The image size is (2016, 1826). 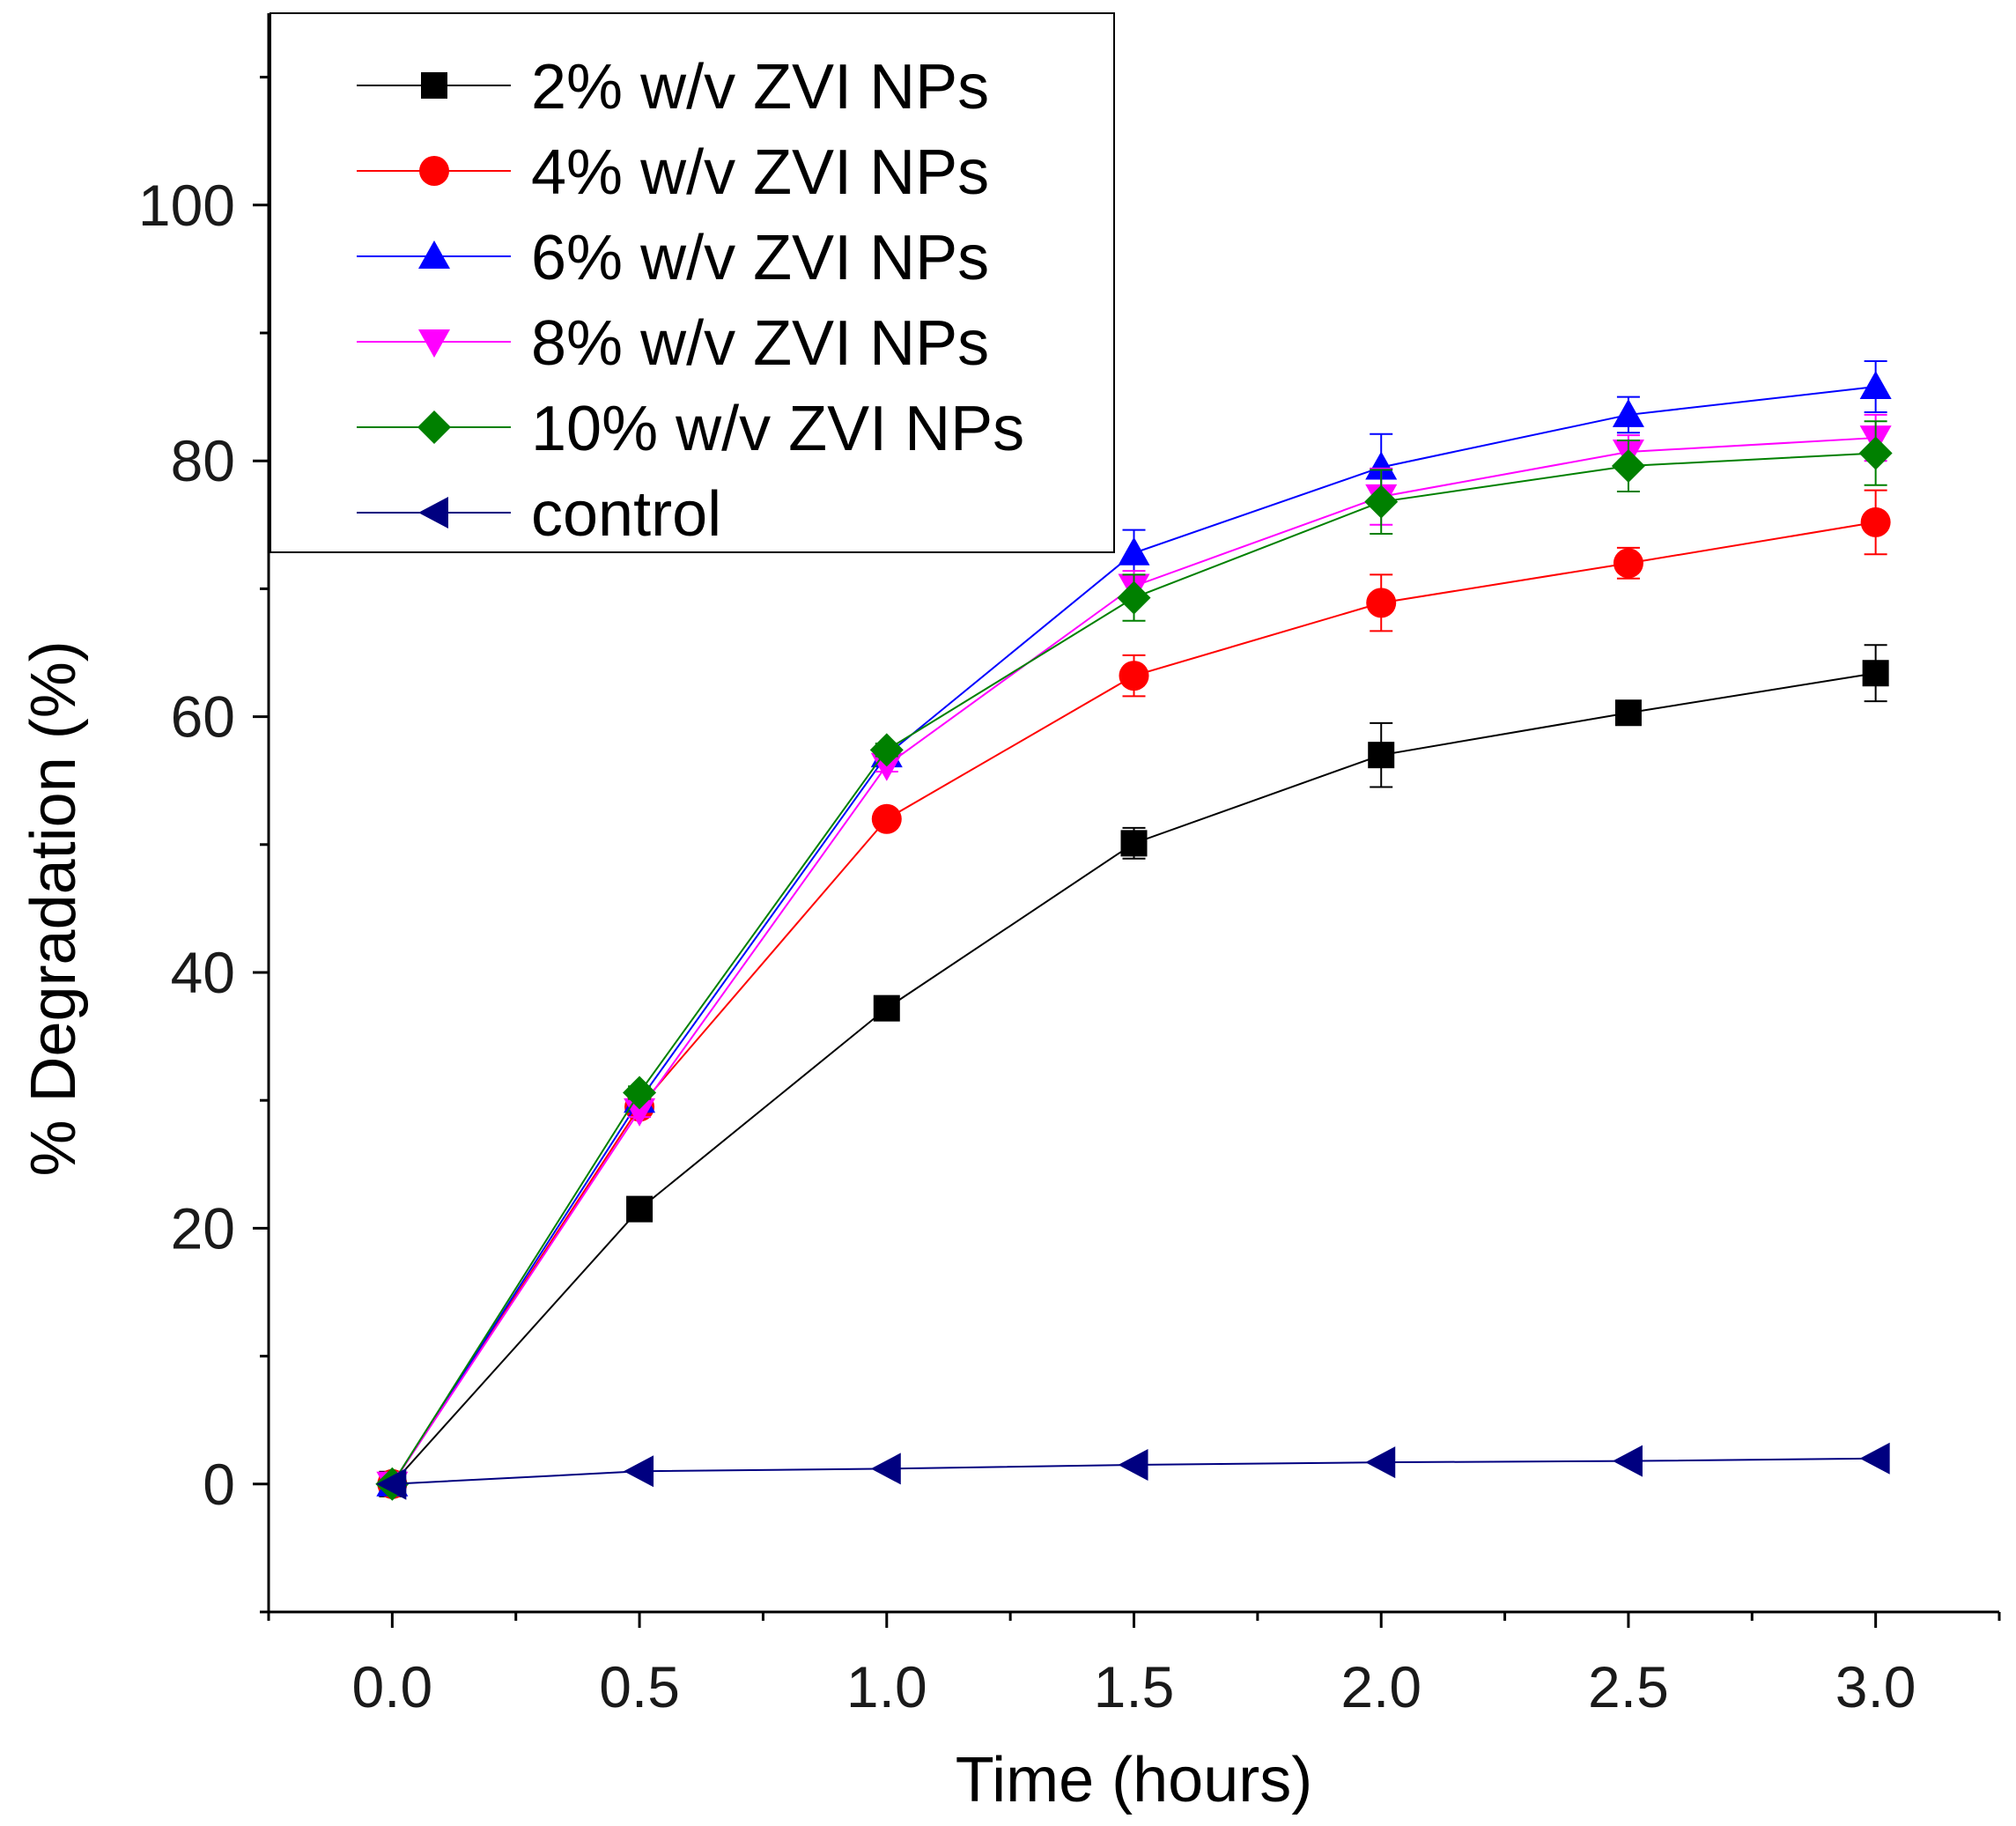 I want to click on legend-label: 8% w/v ZVI NPs, so click(x=760, y=343).